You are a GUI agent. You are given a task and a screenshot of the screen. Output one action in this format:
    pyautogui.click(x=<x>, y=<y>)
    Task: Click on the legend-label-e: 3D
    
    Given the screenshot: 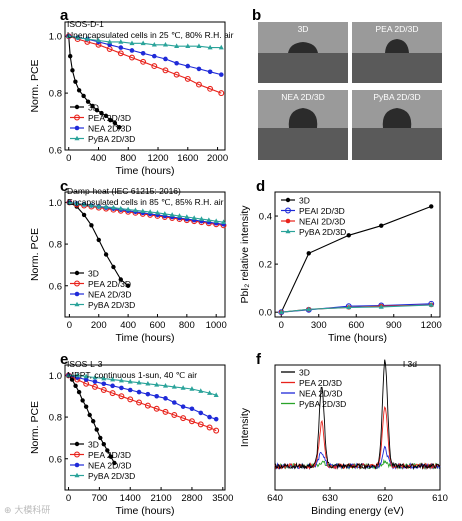 What is the action you would take?
    pyautogui.click(x=93, y=444)
    